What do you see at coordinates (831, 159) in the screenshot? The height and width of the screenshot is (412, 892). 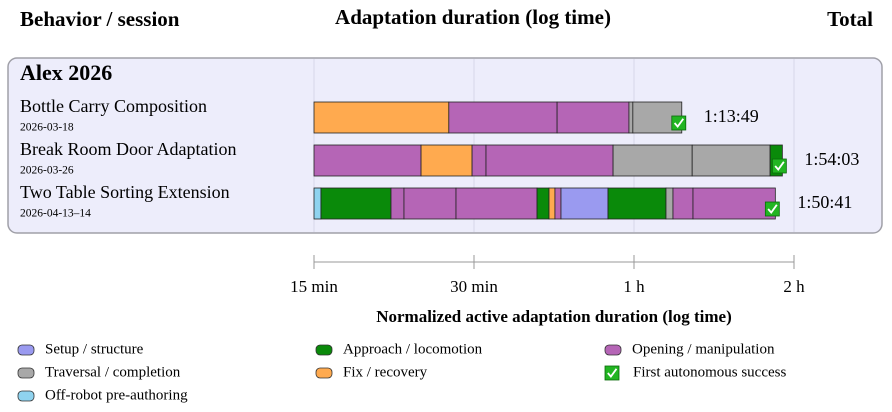 I see `row-total: 1:54:03` at bounding box center [831, 159].